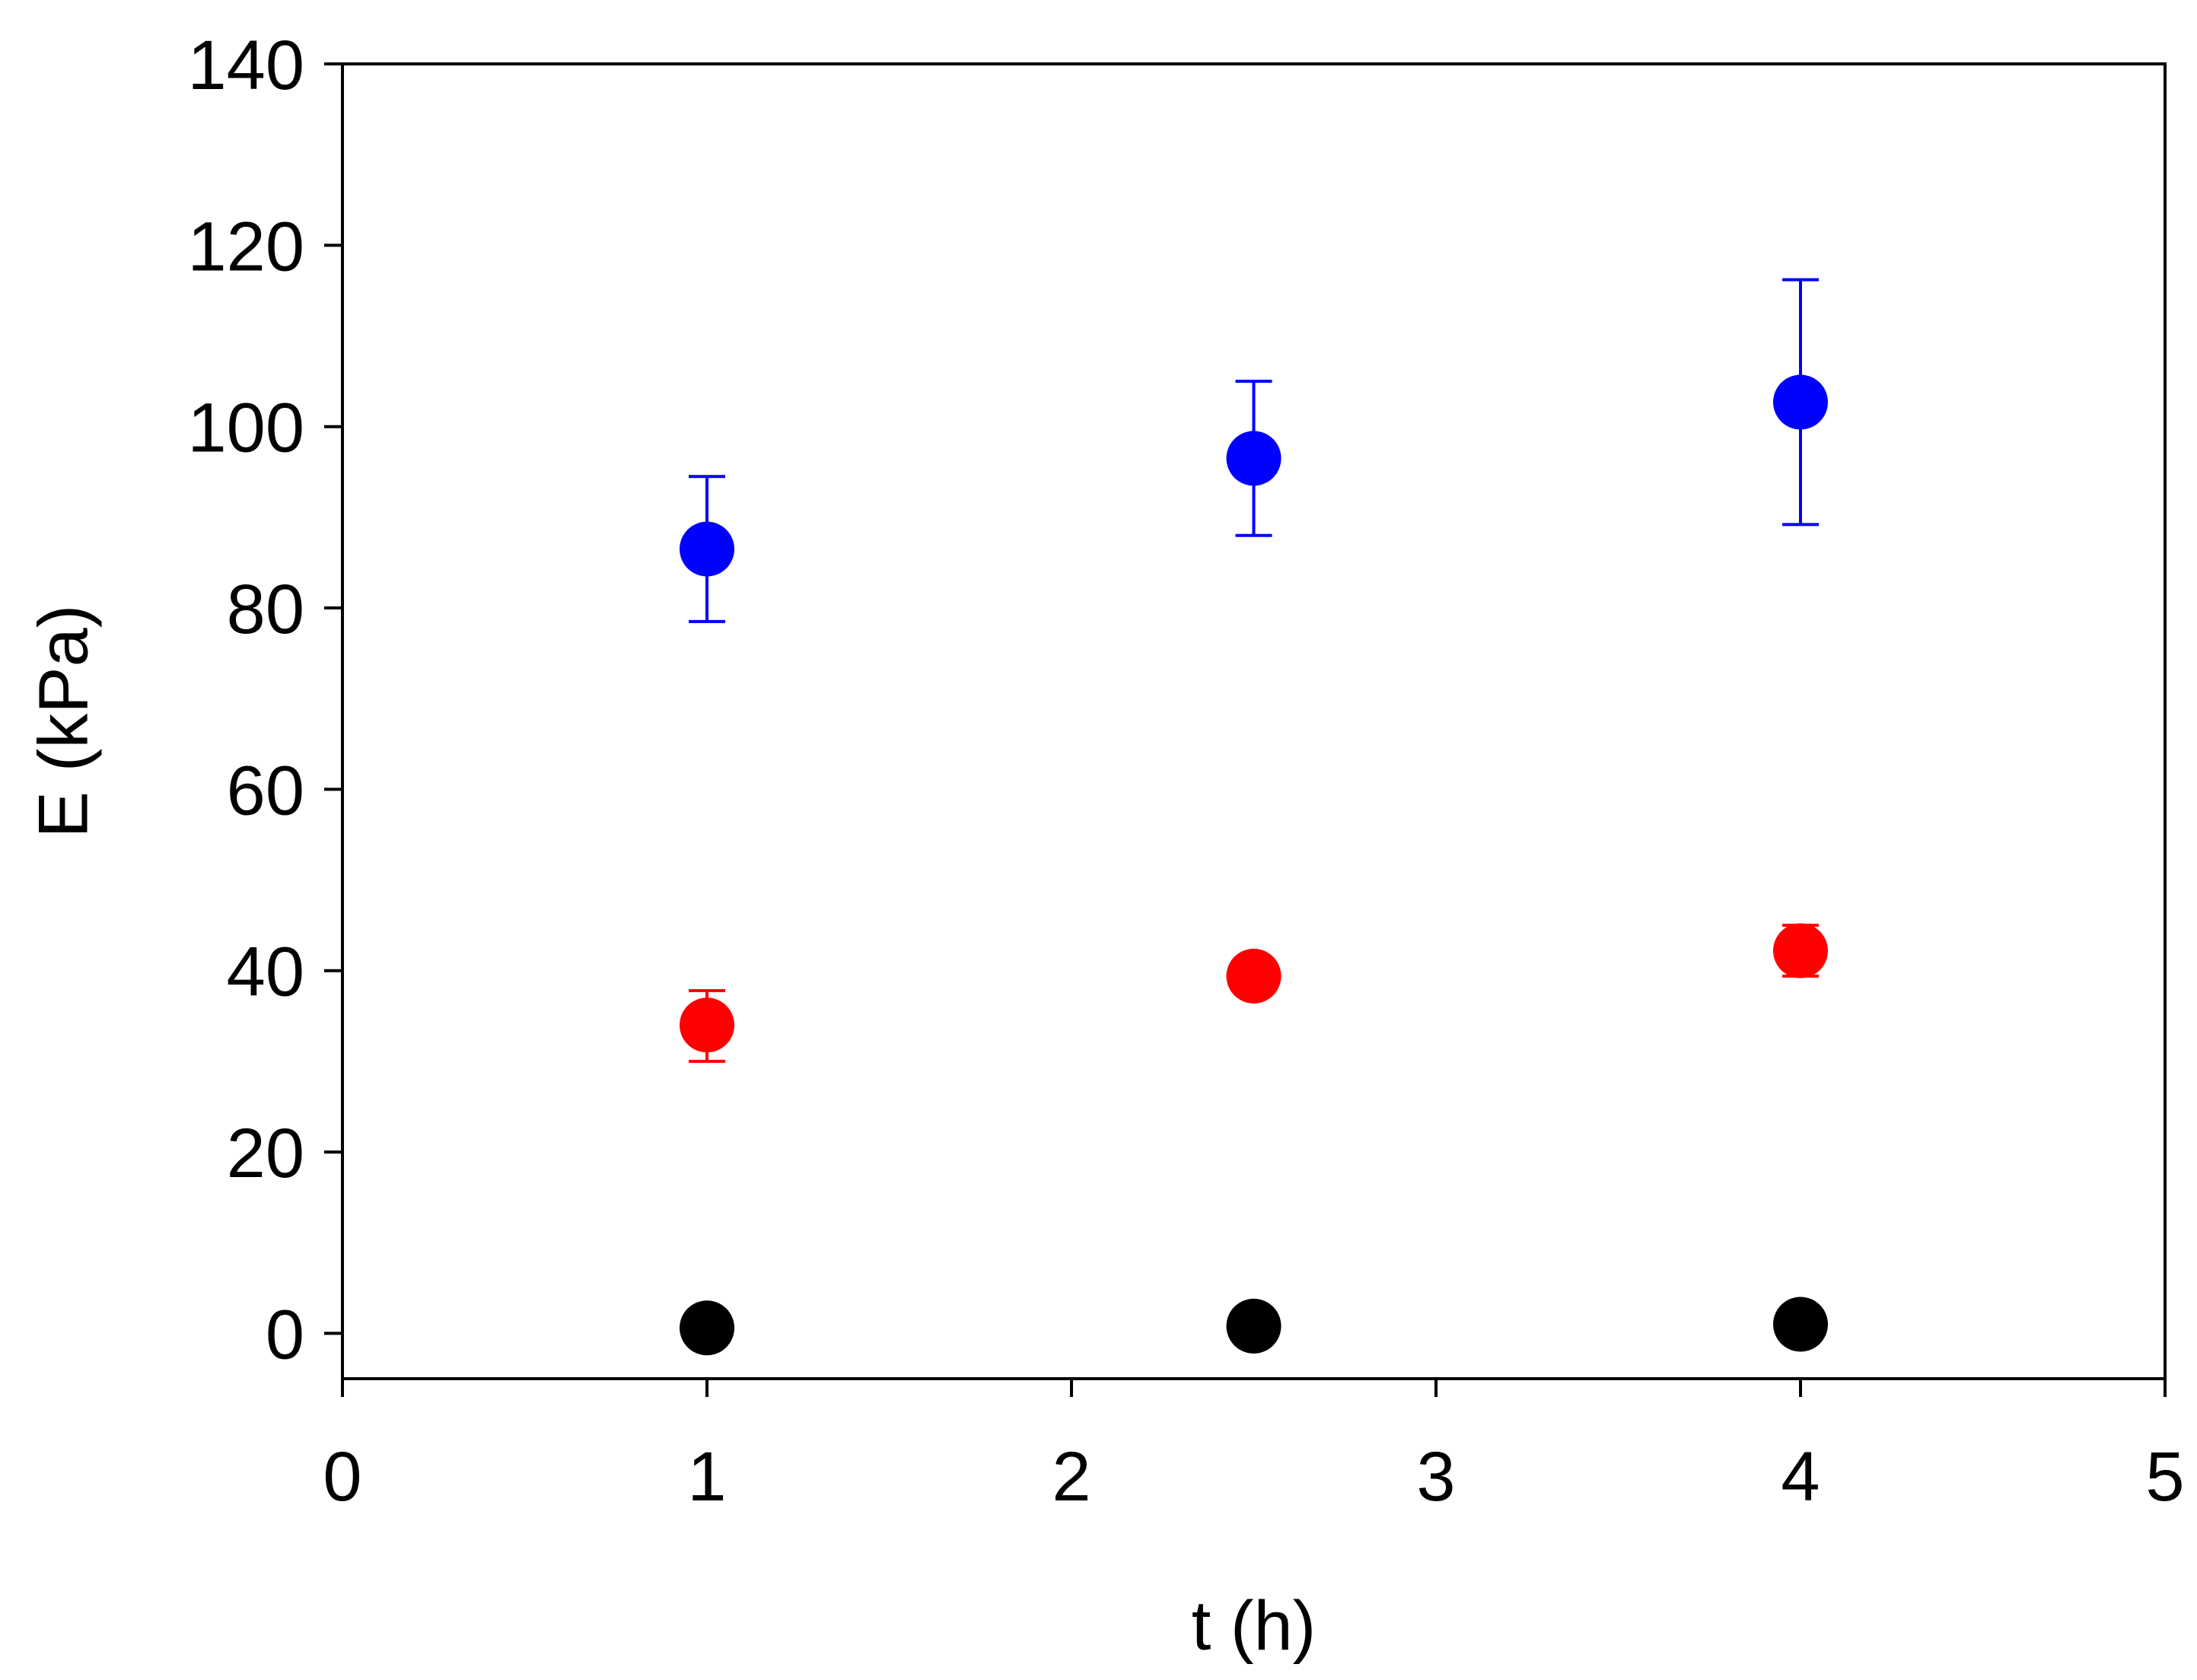  What do you see at coordinates (246, 247) in the screenshot?
I see `y-tick-label: 120` at bounding box center [246, 247].